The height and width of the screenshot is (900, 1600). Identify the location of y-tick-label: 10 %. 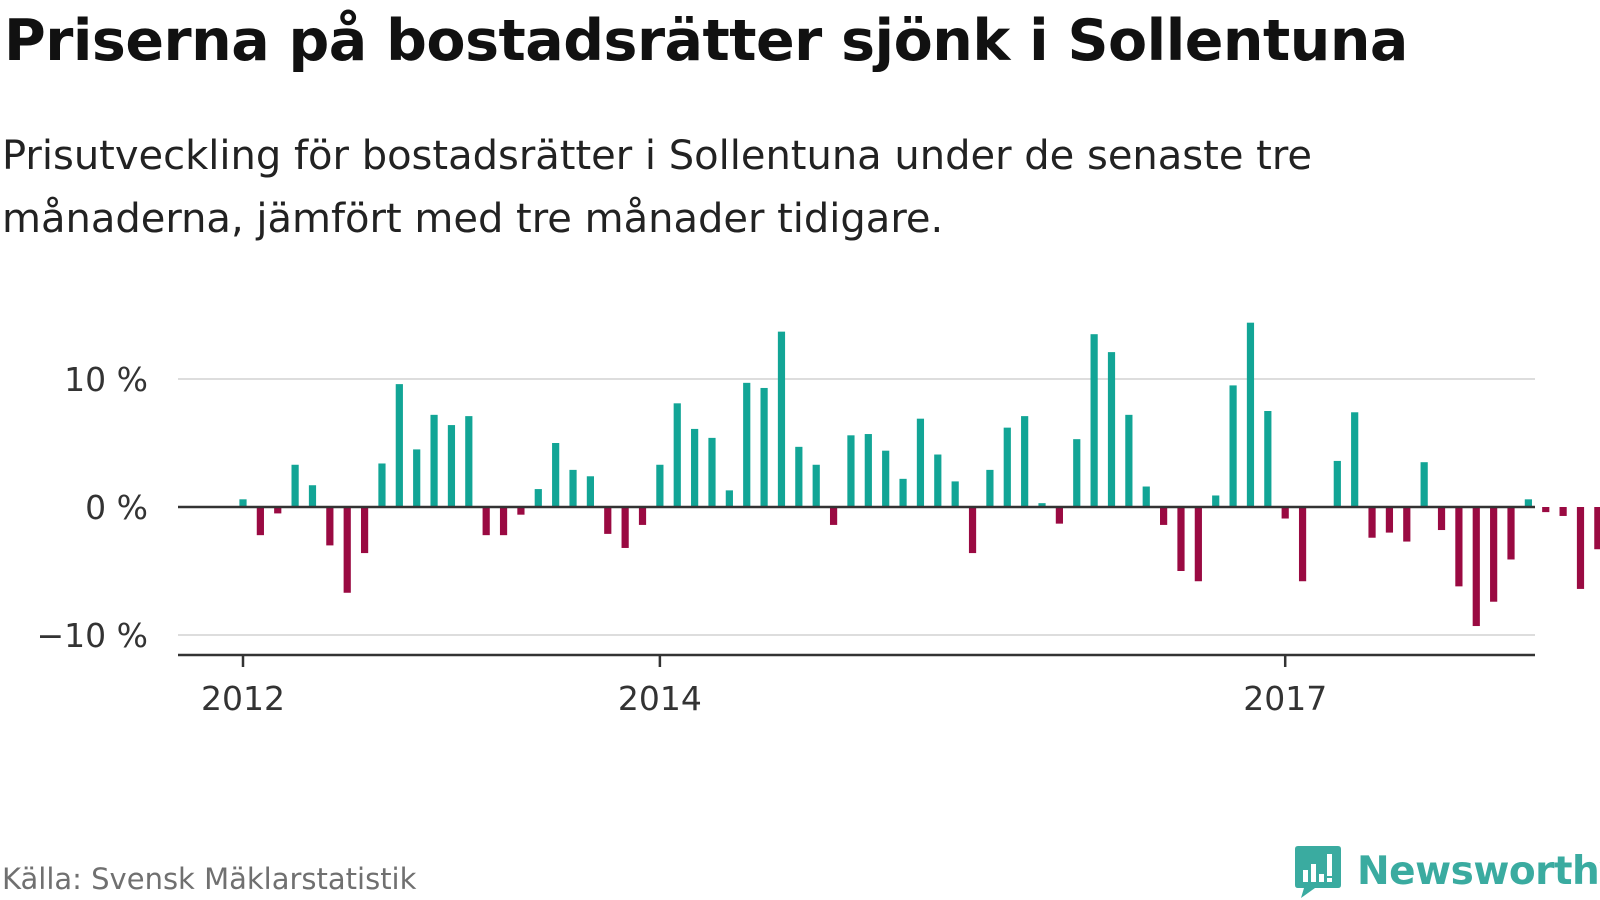
(106, 379).